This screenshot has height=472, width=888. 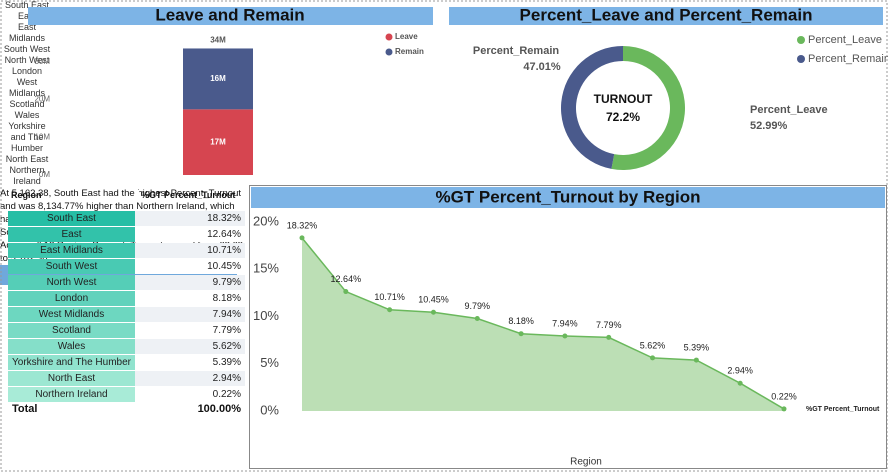 I want to click on data-label: 5.39%, so click(x=697, y=347).